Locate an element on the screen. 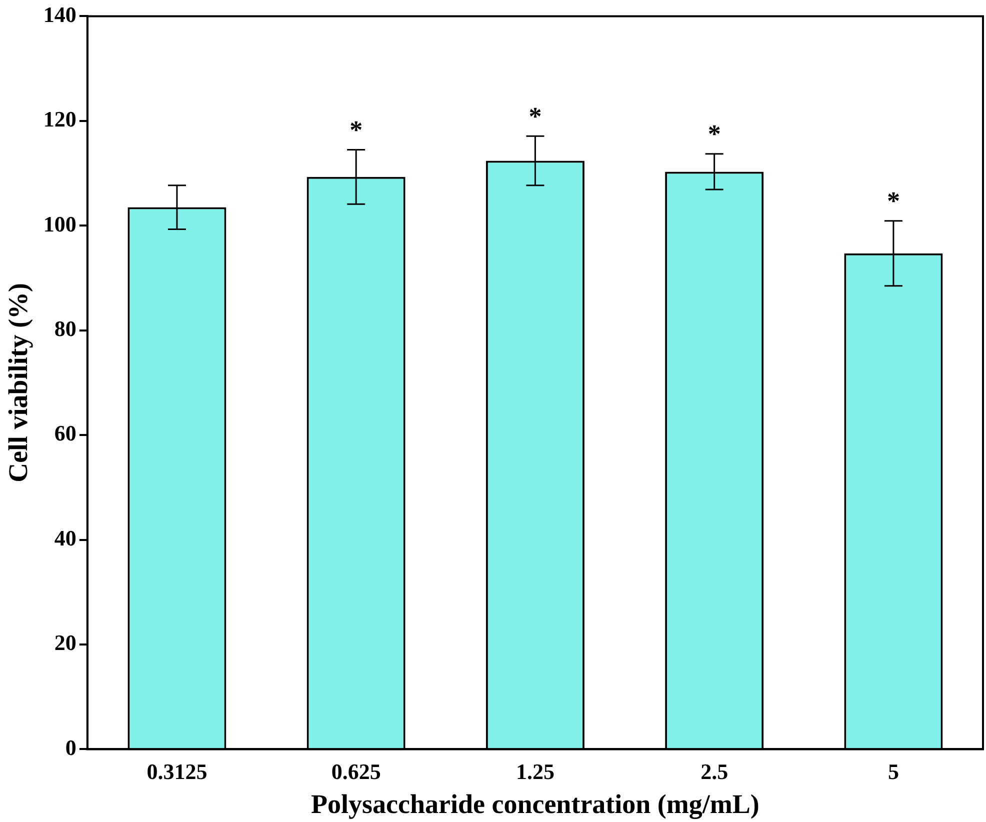  y-tick-label: 0 is located at coordinates (70, 747).